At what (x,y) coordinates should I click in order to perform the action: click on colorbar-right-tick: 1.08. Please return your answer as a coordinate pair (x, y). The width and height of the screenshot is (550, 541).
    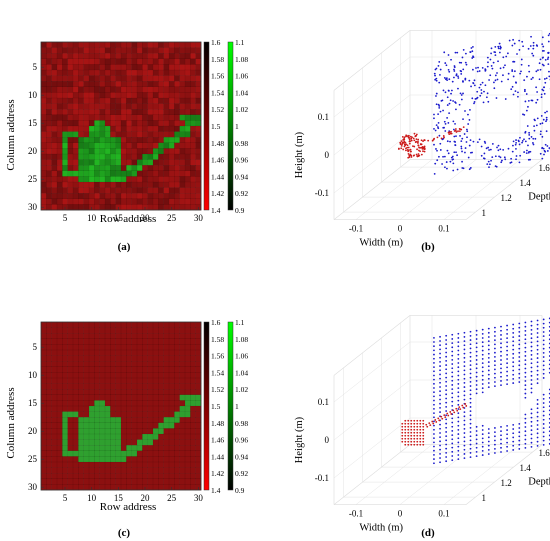
    Looking at the image, I should click on (241, 339).